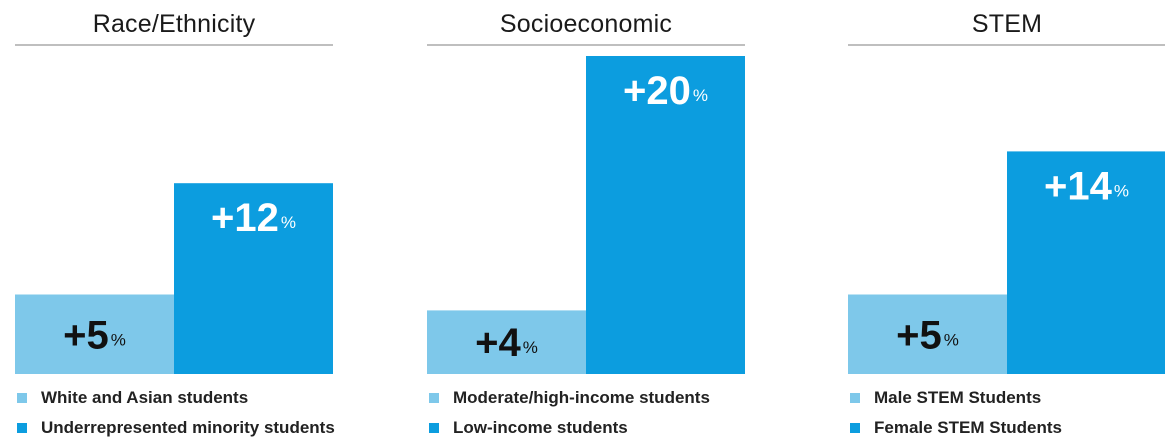  Describe the element at coordinates (958, 397) in the screenshot. I see `legend-label: Male STEM Students` at that location.